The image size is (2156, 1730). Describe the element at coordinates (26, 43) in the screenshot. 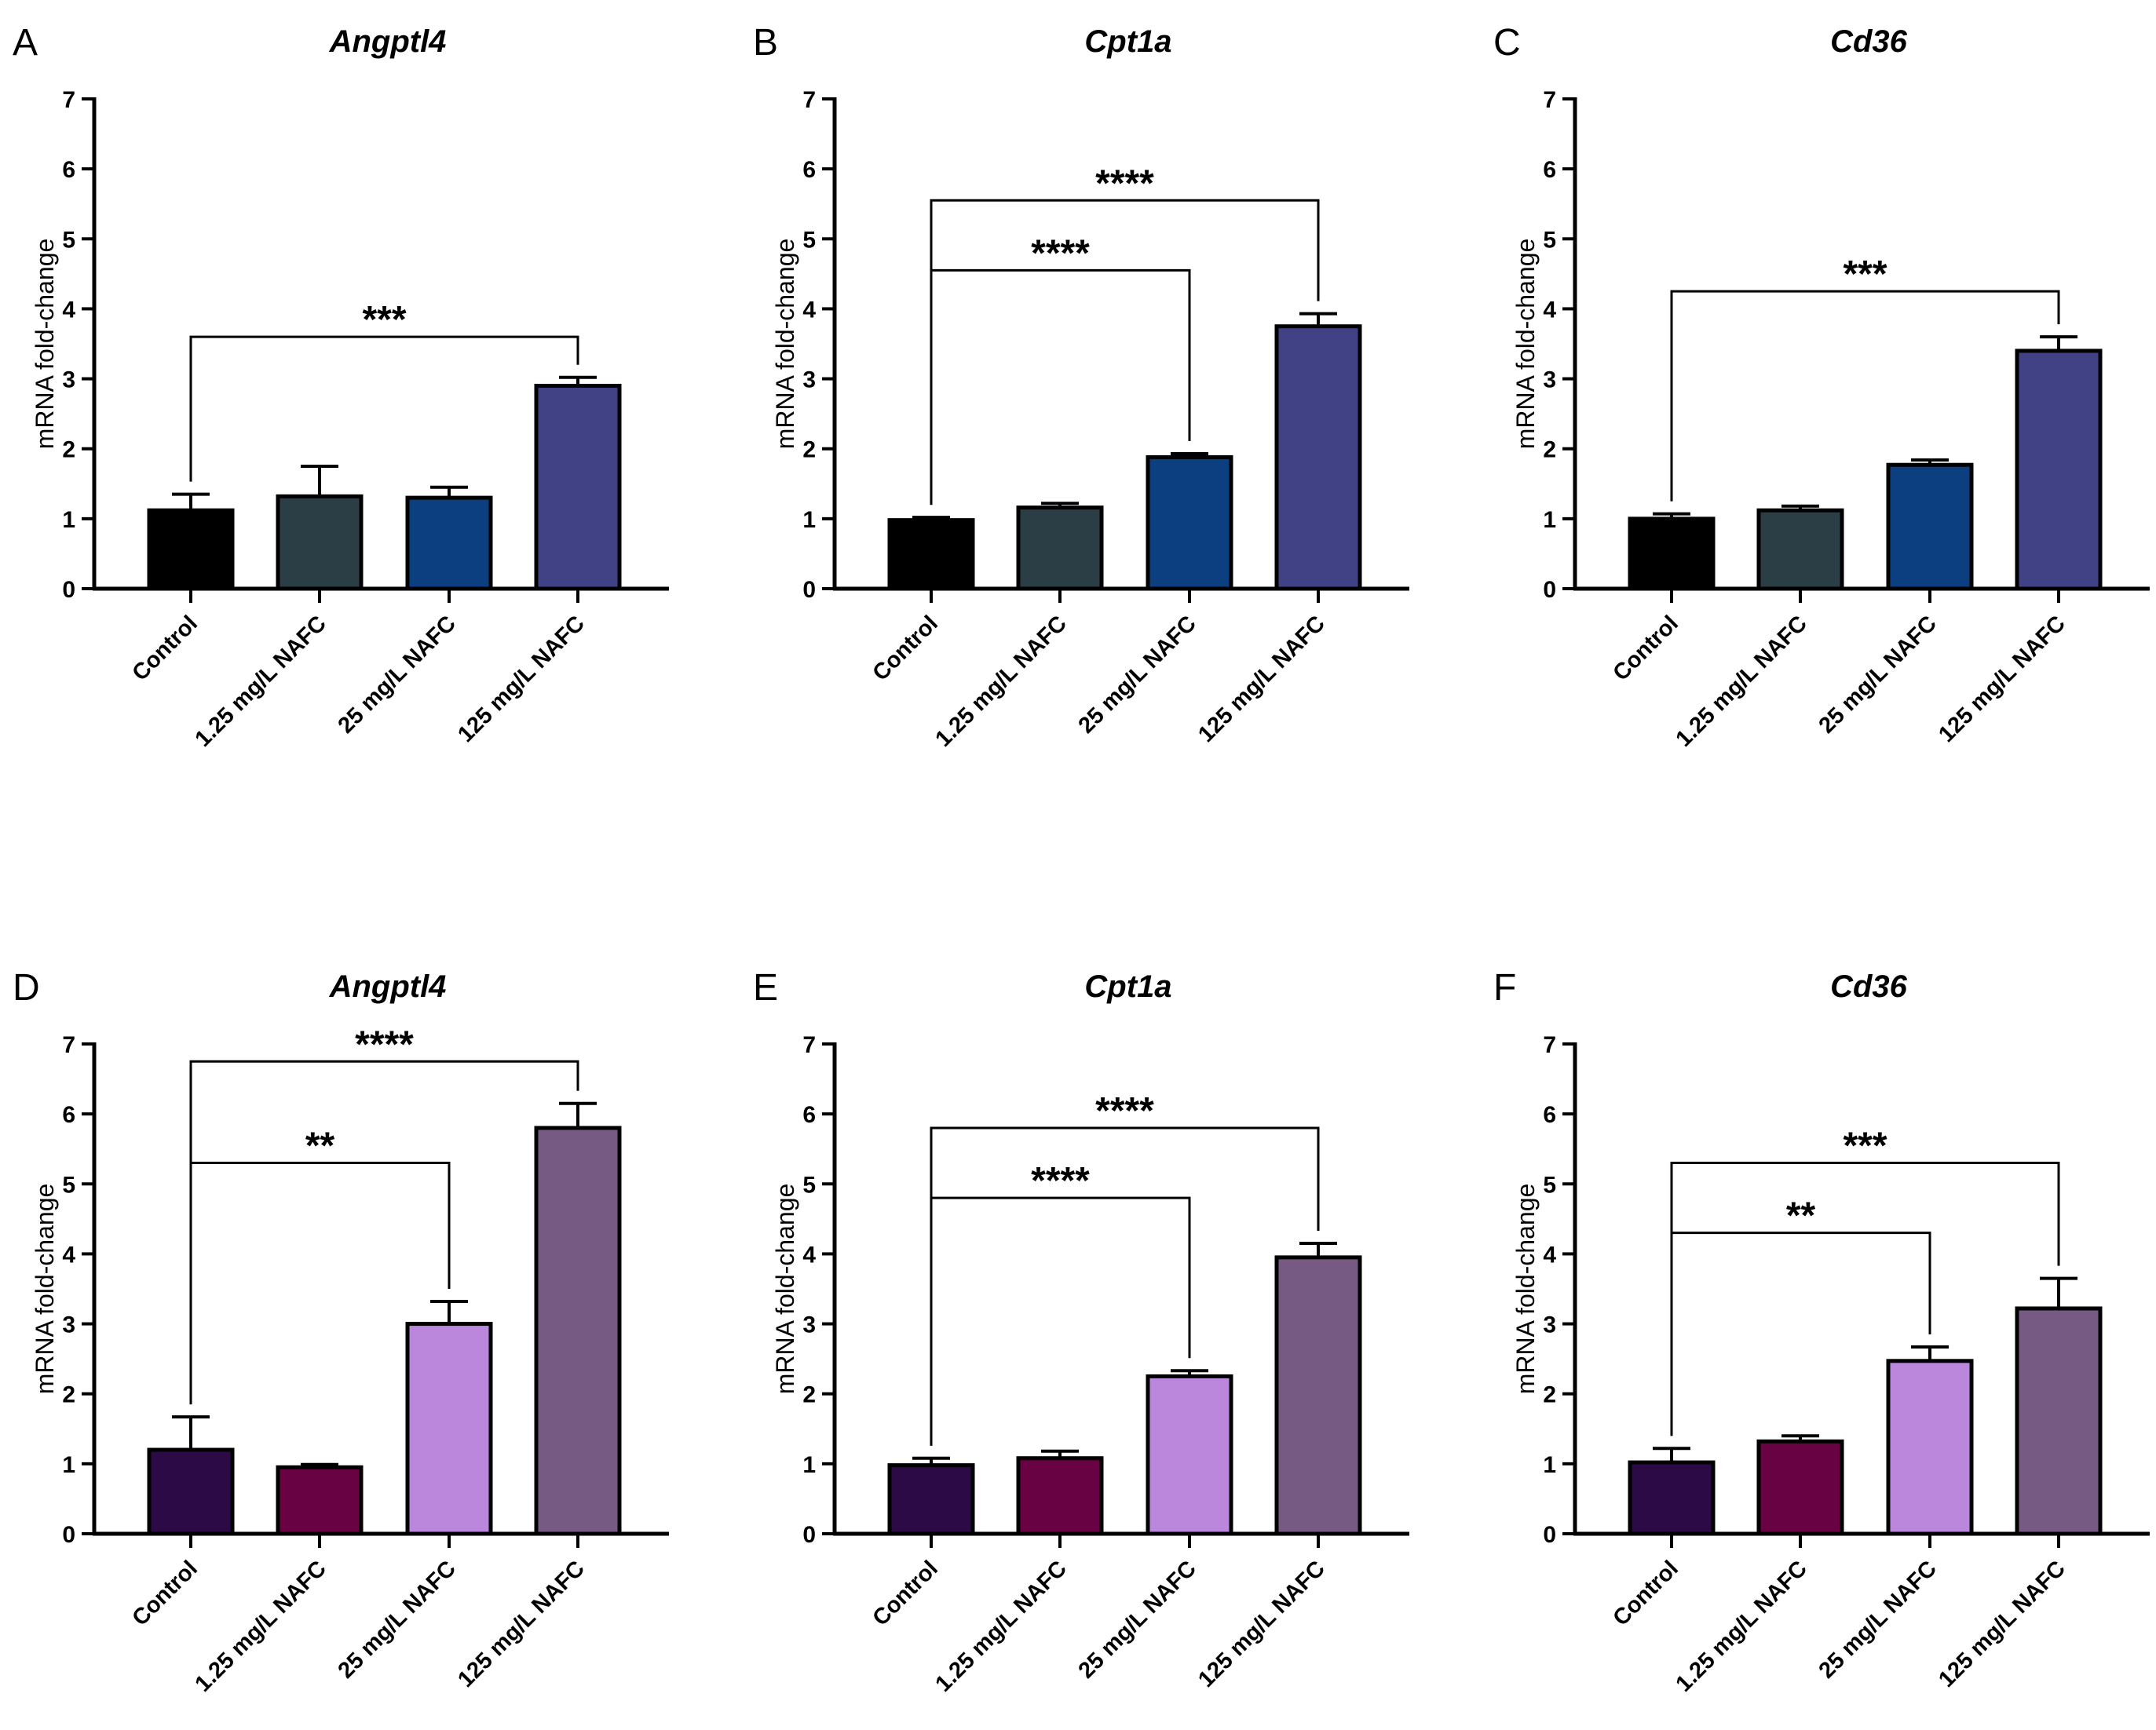

I see `panel-letter: A` at that location.